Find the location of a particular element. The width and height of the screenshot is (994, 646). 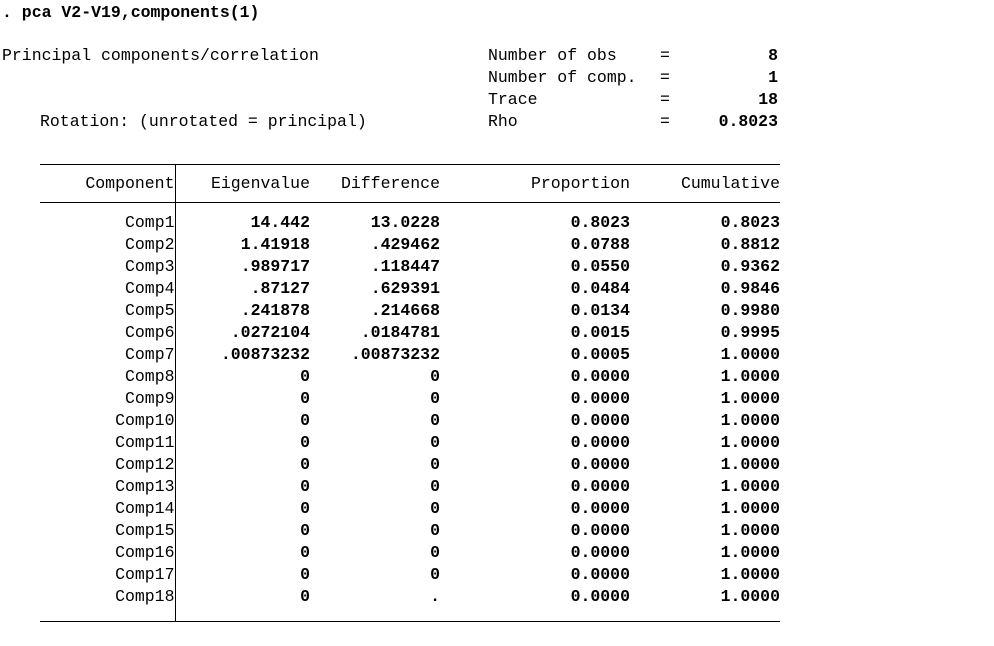

component-cell: Comp8 is located at coordinates (108, 377).